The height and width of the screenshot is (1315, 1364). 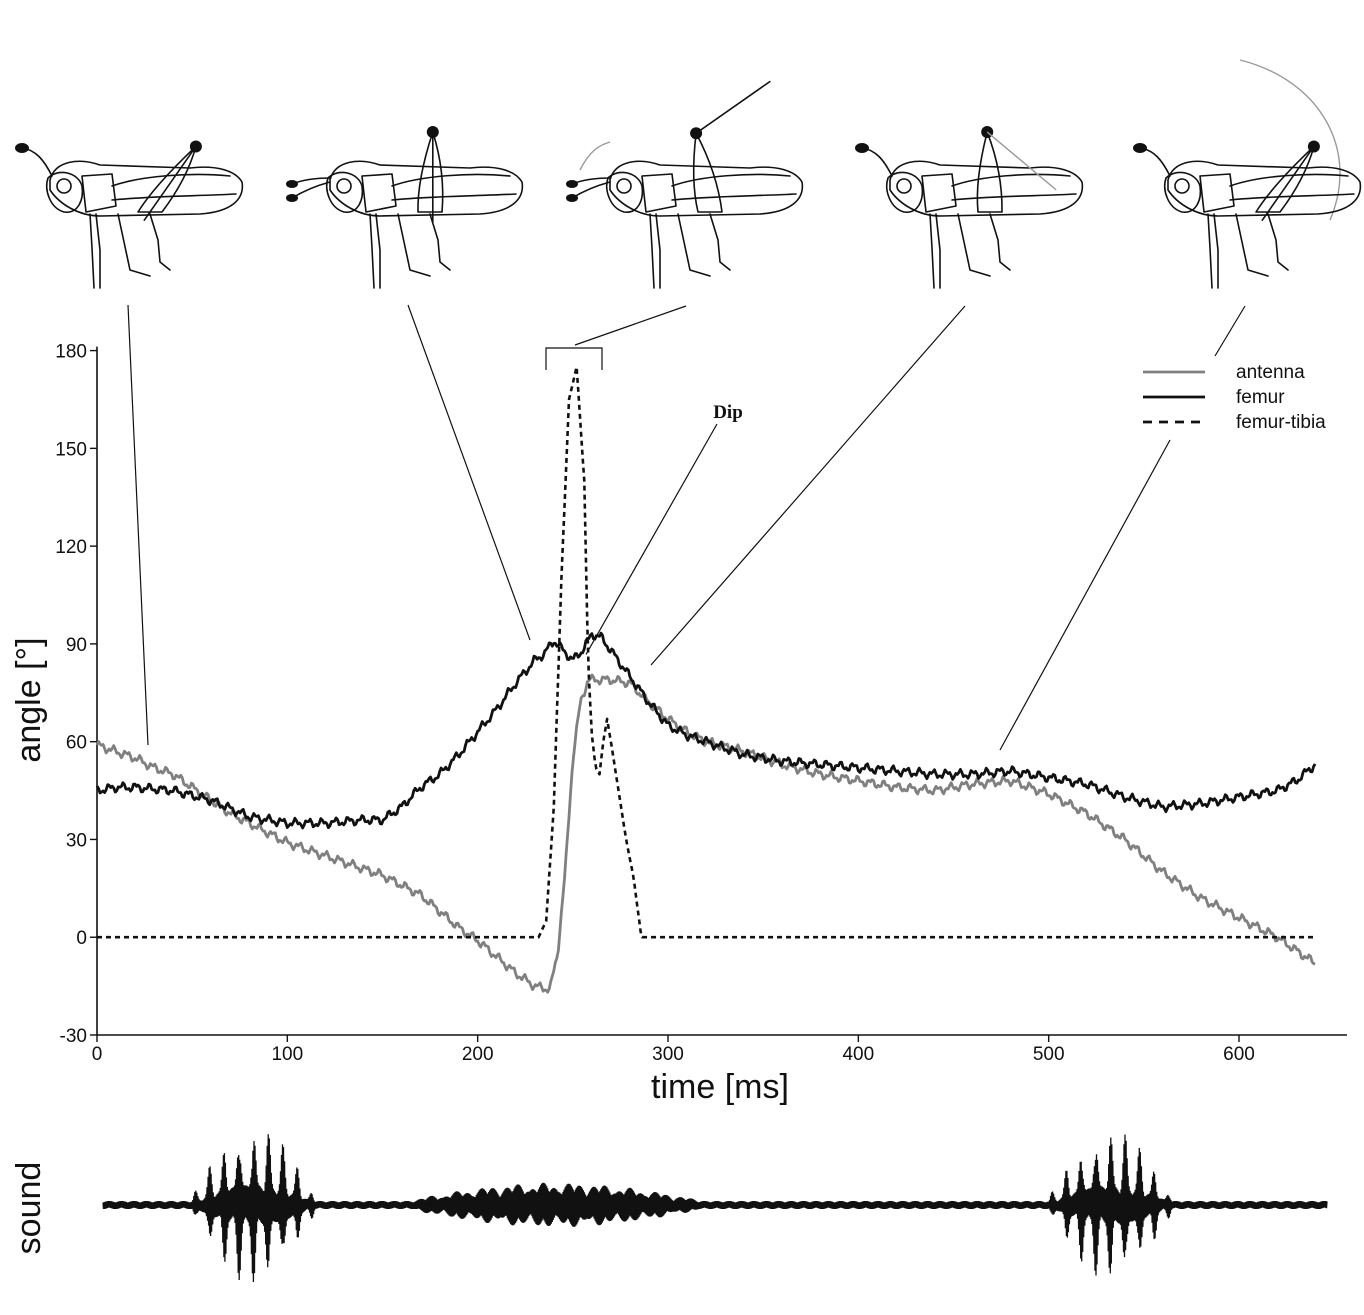 What do you see at coordinates (76, 645) in the screenshot?
I see `y-tick-label: 90` at bounding box center [76, 645].